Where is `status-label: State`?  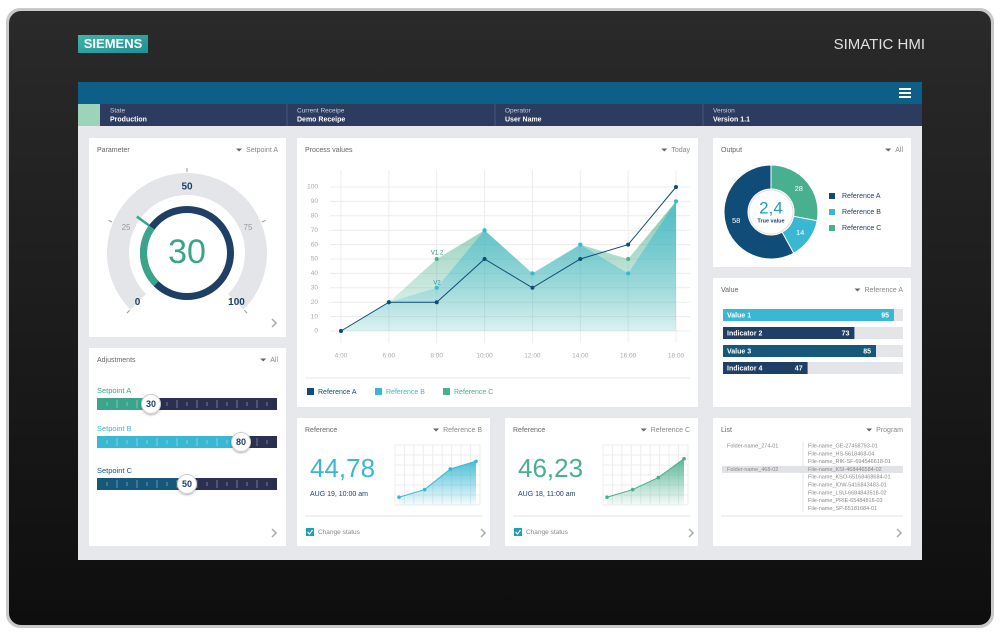
status-label: State is located at coordinates (118, 111).